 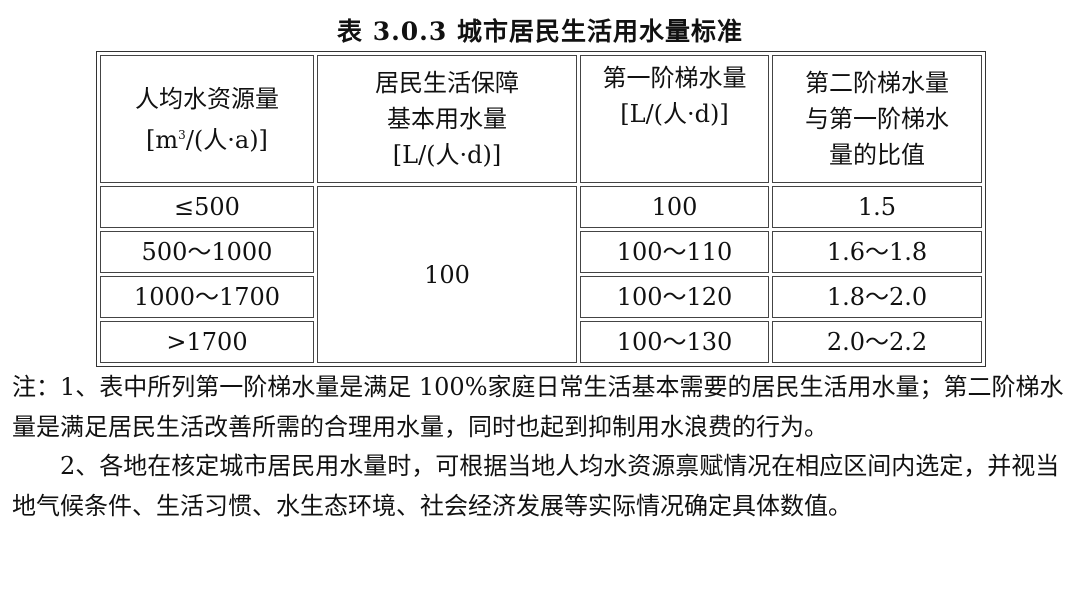 What do you see at coordinates (226, 139) in the screenshot?
I see `unit-part: /(人·a)]` at bounding box center [226, 139].